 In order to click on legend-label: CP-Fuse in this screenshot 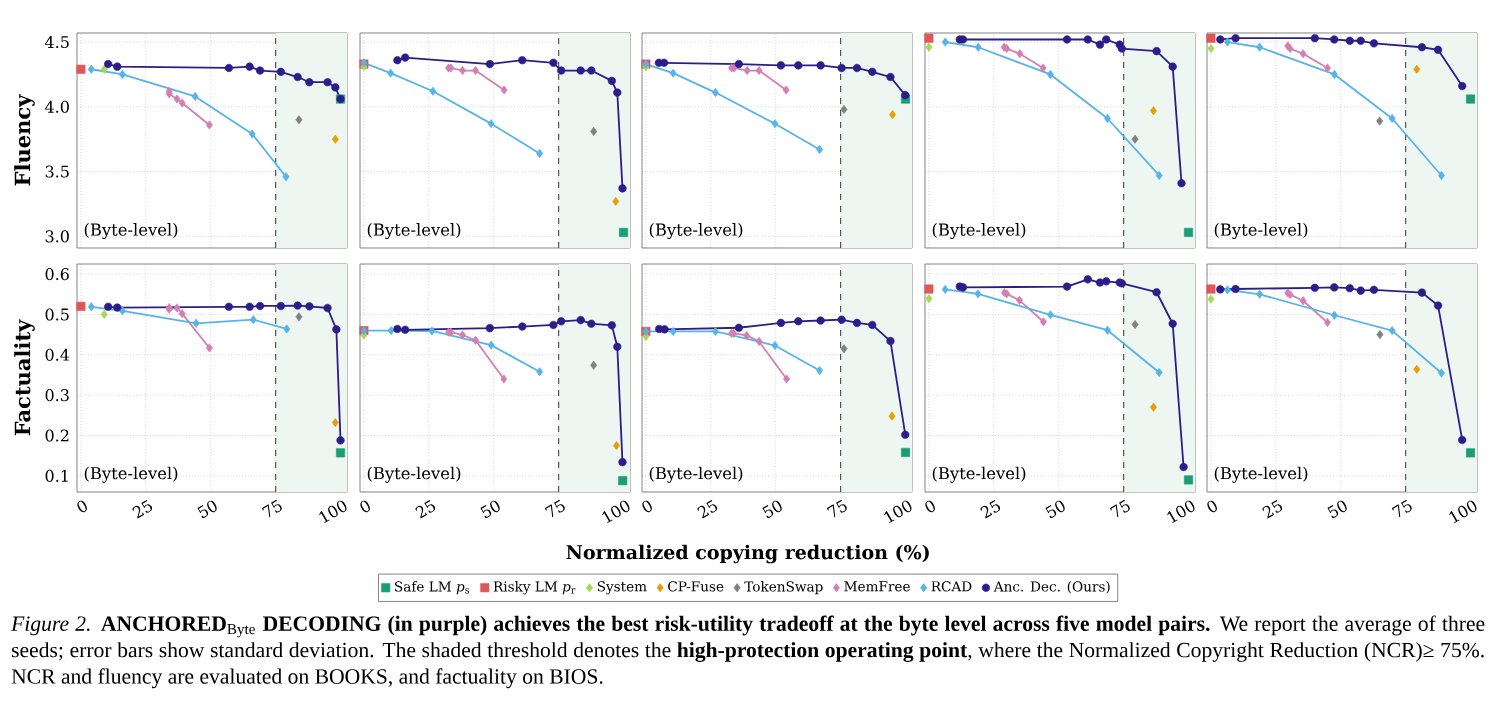, I will do `click(696, 586)`.